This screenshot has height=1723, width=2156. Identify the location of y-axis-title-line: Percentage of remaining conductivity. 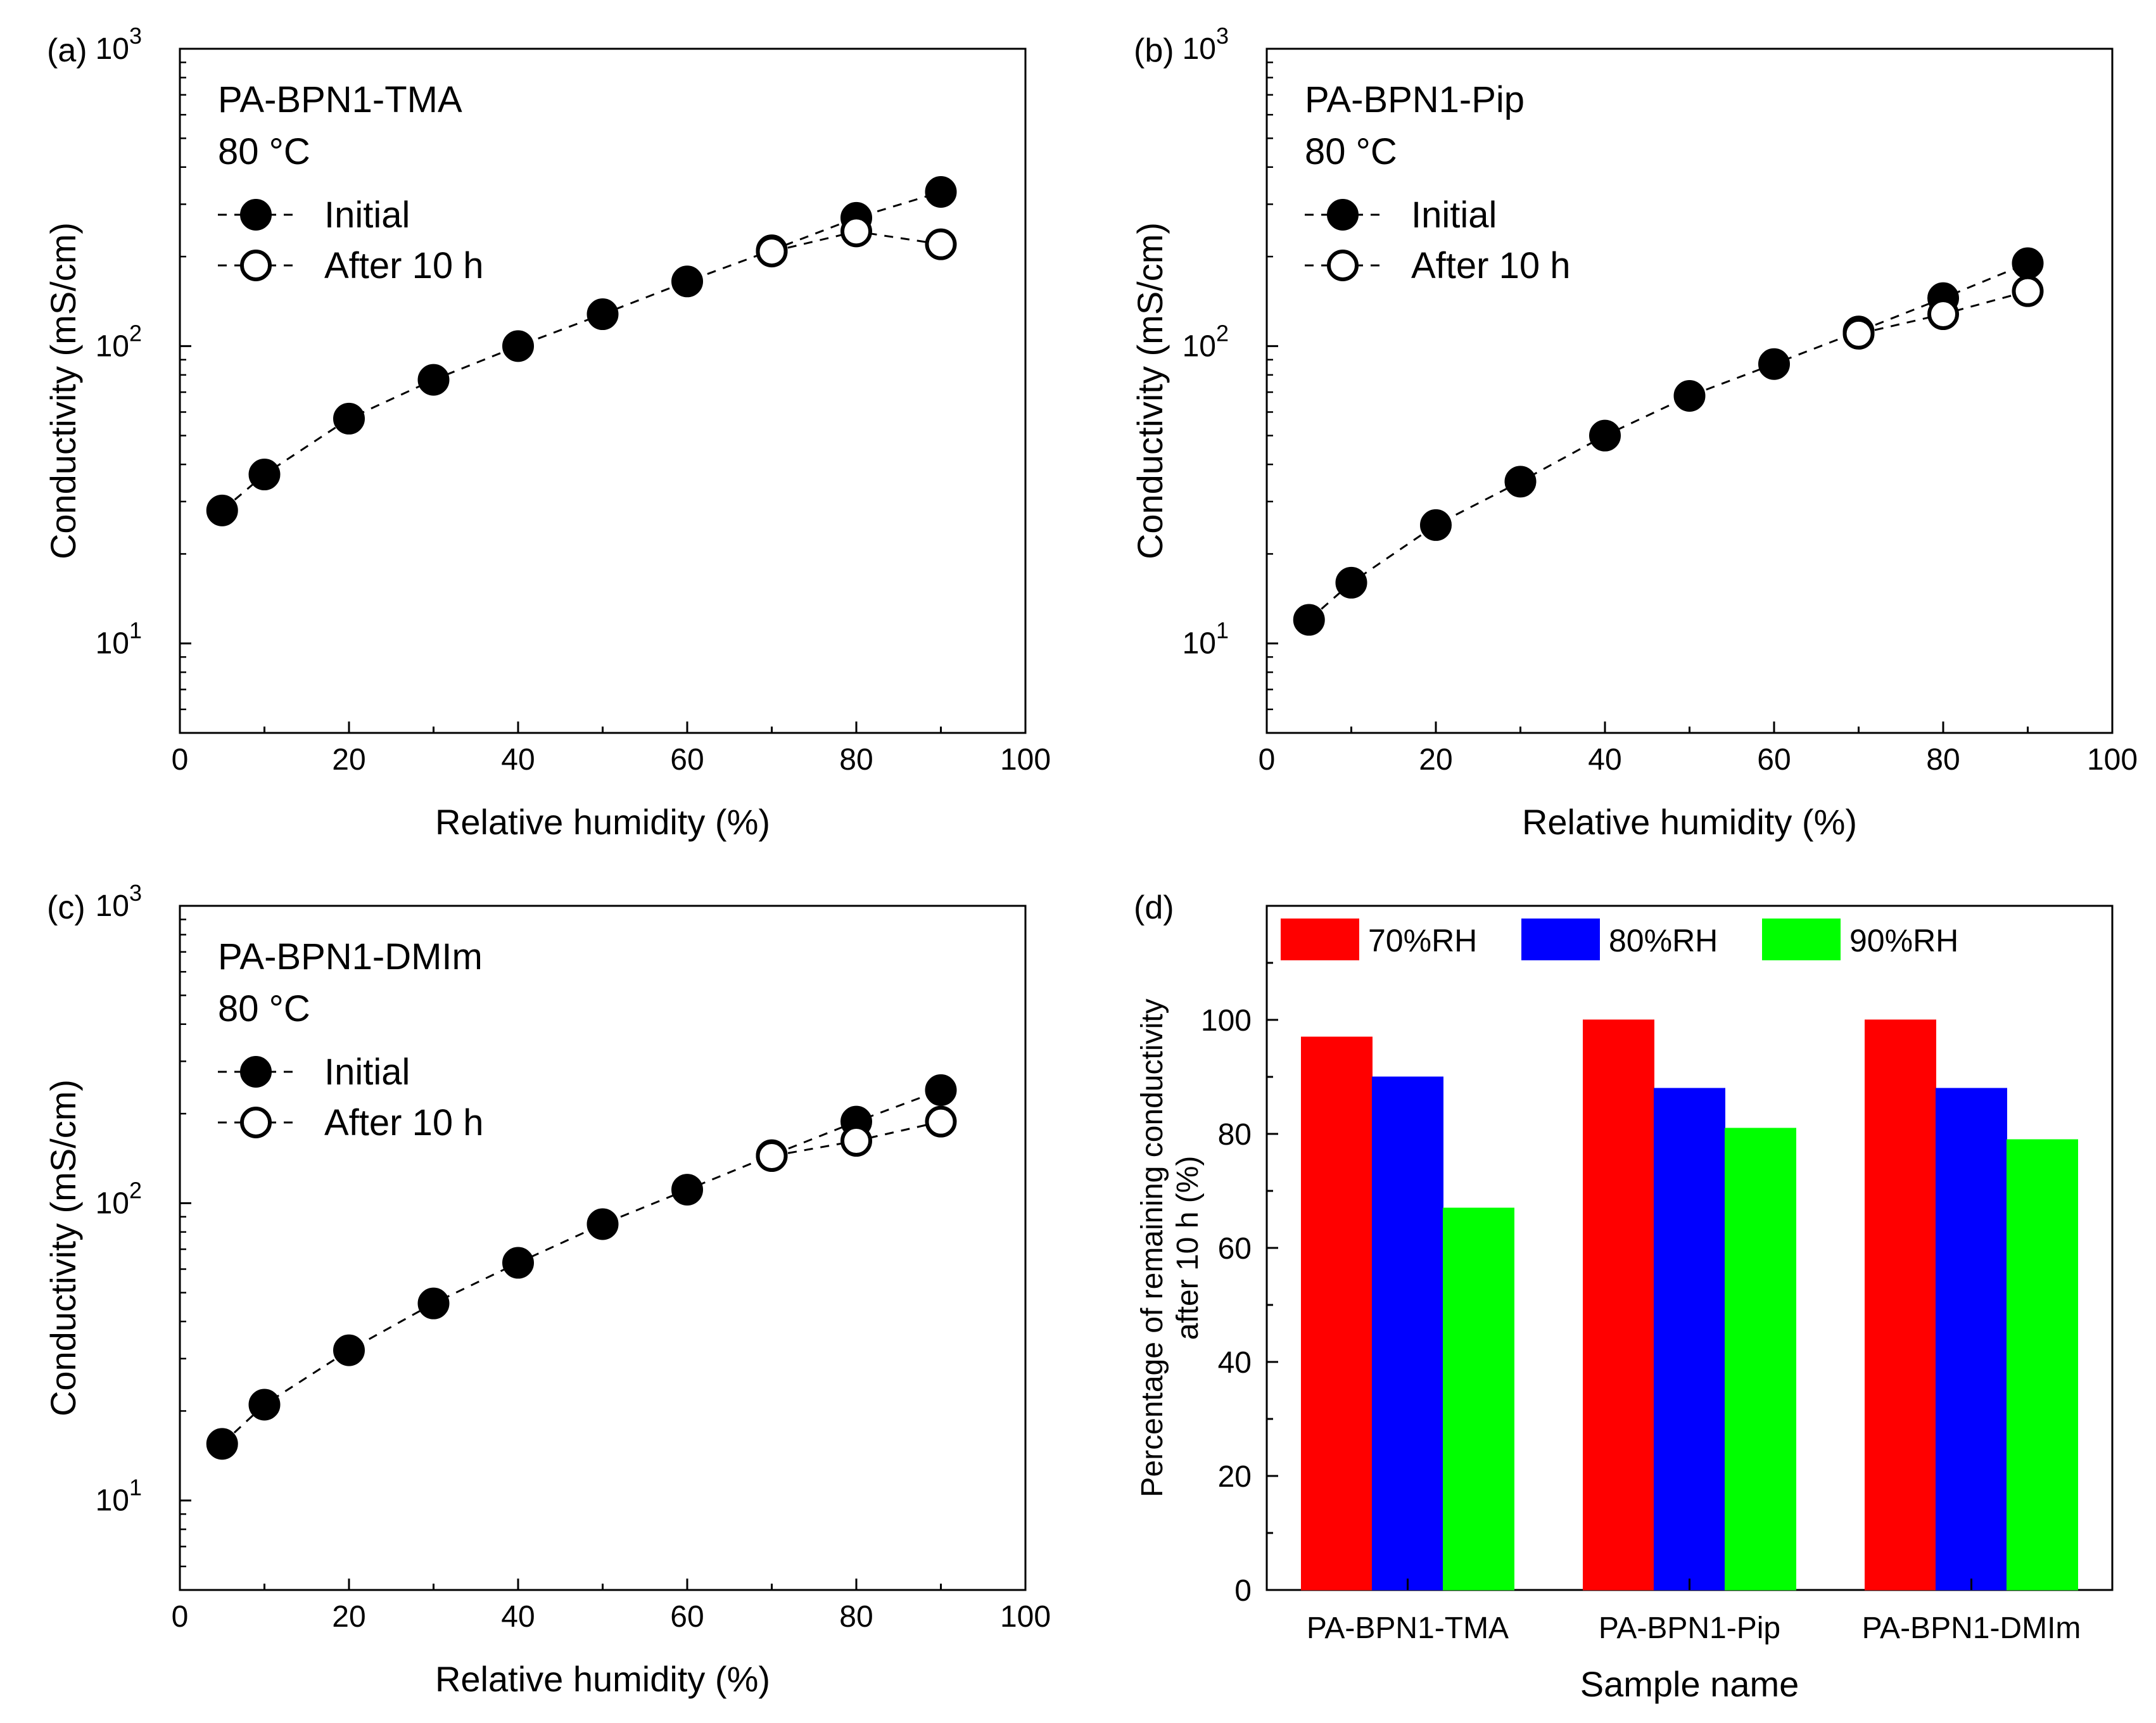
(1152, 1247).